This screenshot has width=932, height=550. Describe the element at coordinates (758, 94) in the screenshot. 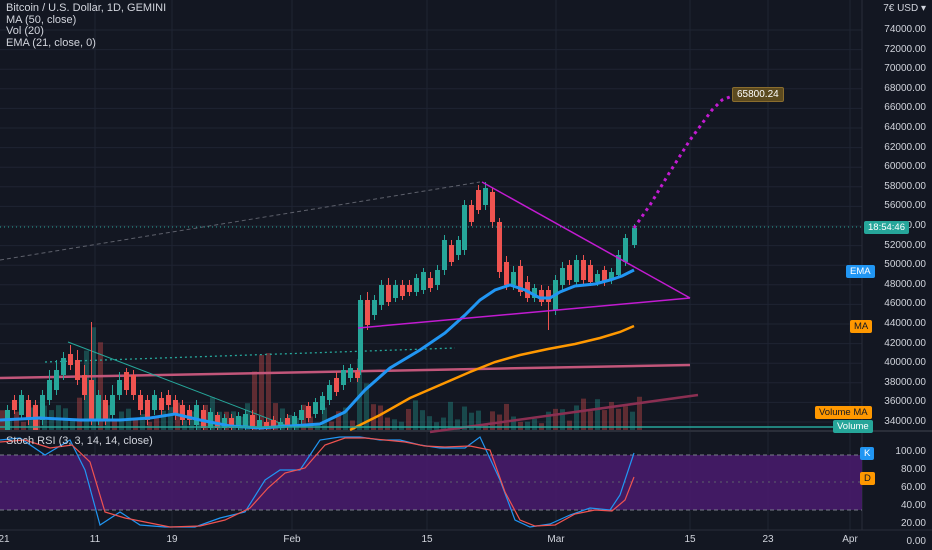

I see `target-price-label: 65800.24` at that location.